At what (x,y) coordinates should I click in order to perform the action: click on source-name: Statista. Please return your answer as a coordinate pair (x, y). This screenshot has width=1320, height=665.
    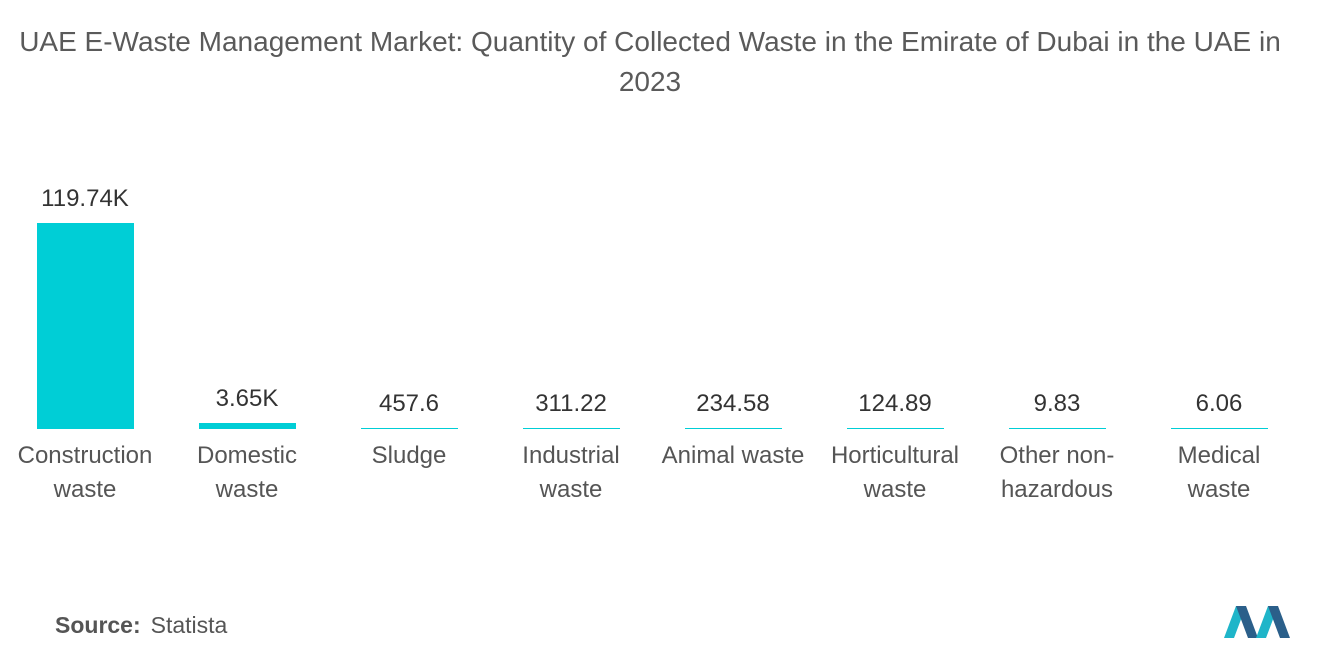
    Looking at the image, I should click on (189, 625).